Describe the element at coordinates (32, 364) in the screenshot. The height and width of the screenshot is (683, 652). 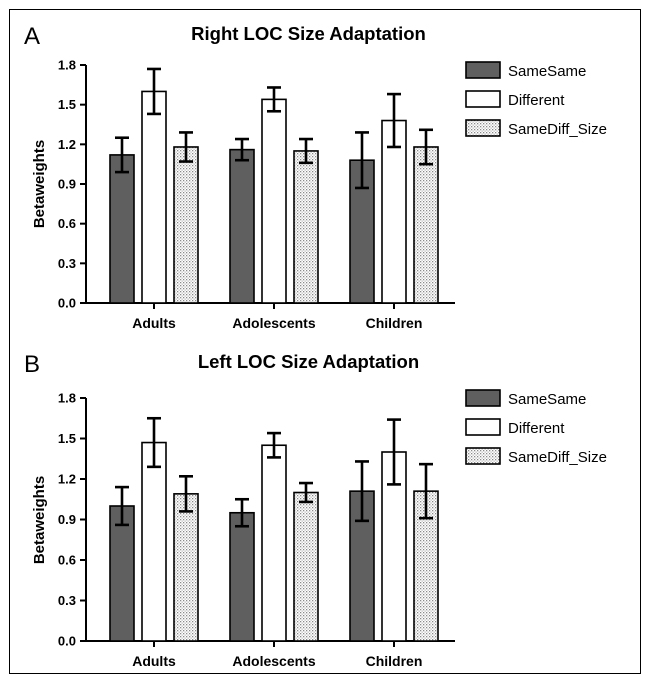
I see `panel-letter: B` at that location.